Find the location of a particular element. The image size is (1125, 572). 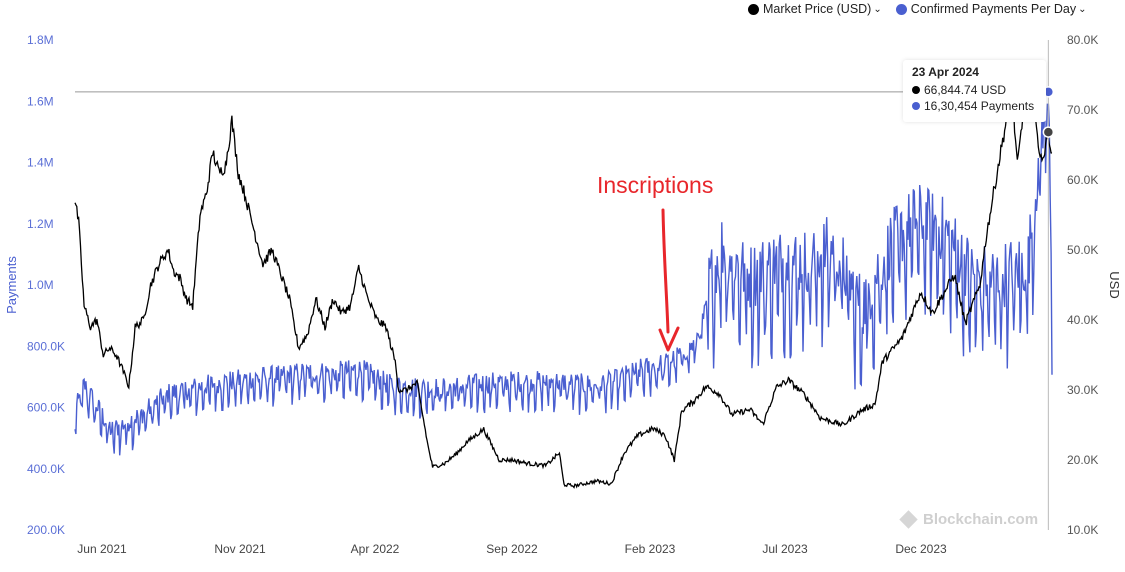

price-dot-icon is located at coordinates (916, 90).